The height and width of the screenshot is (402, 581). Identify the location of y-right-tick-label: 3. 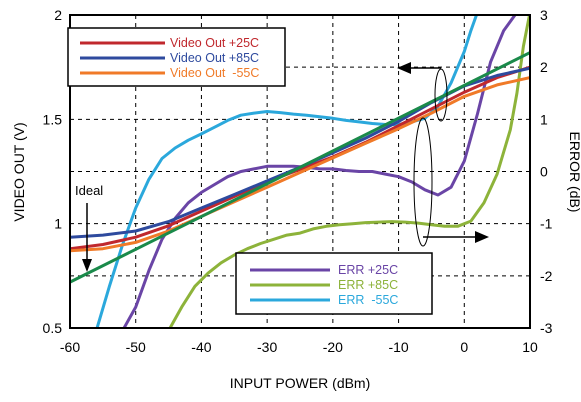
(544, 15).